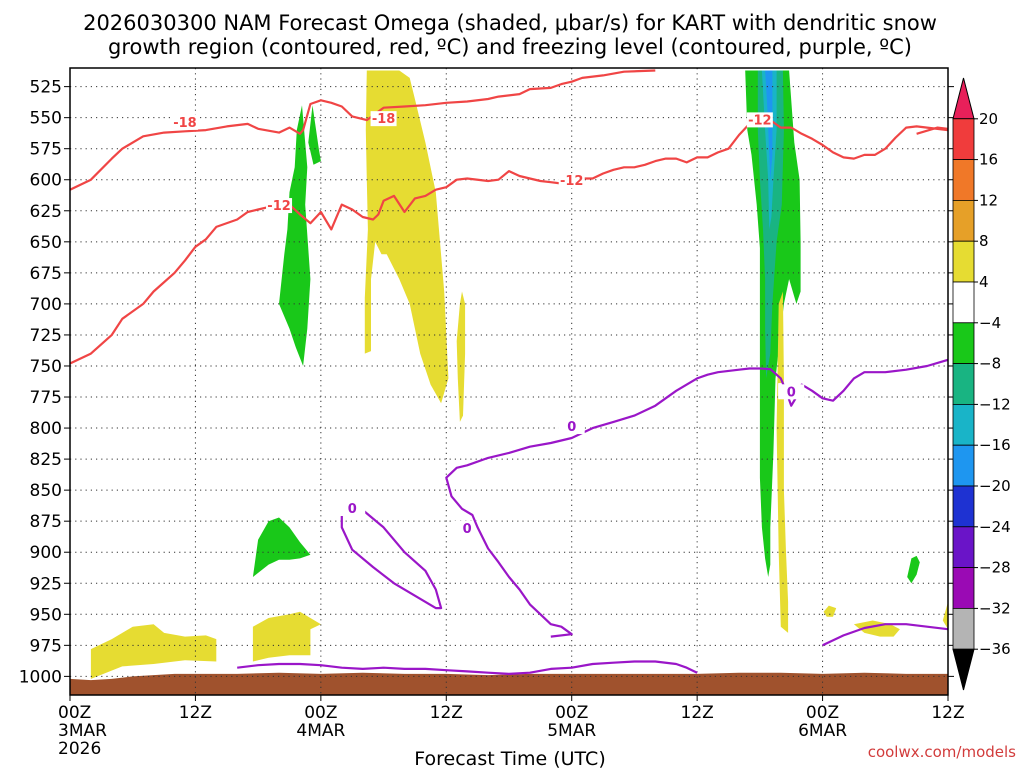  Describe the element at coordinates (942, 752) in the screenshot. I see `credit-text: coolwx.com/models` at that location.